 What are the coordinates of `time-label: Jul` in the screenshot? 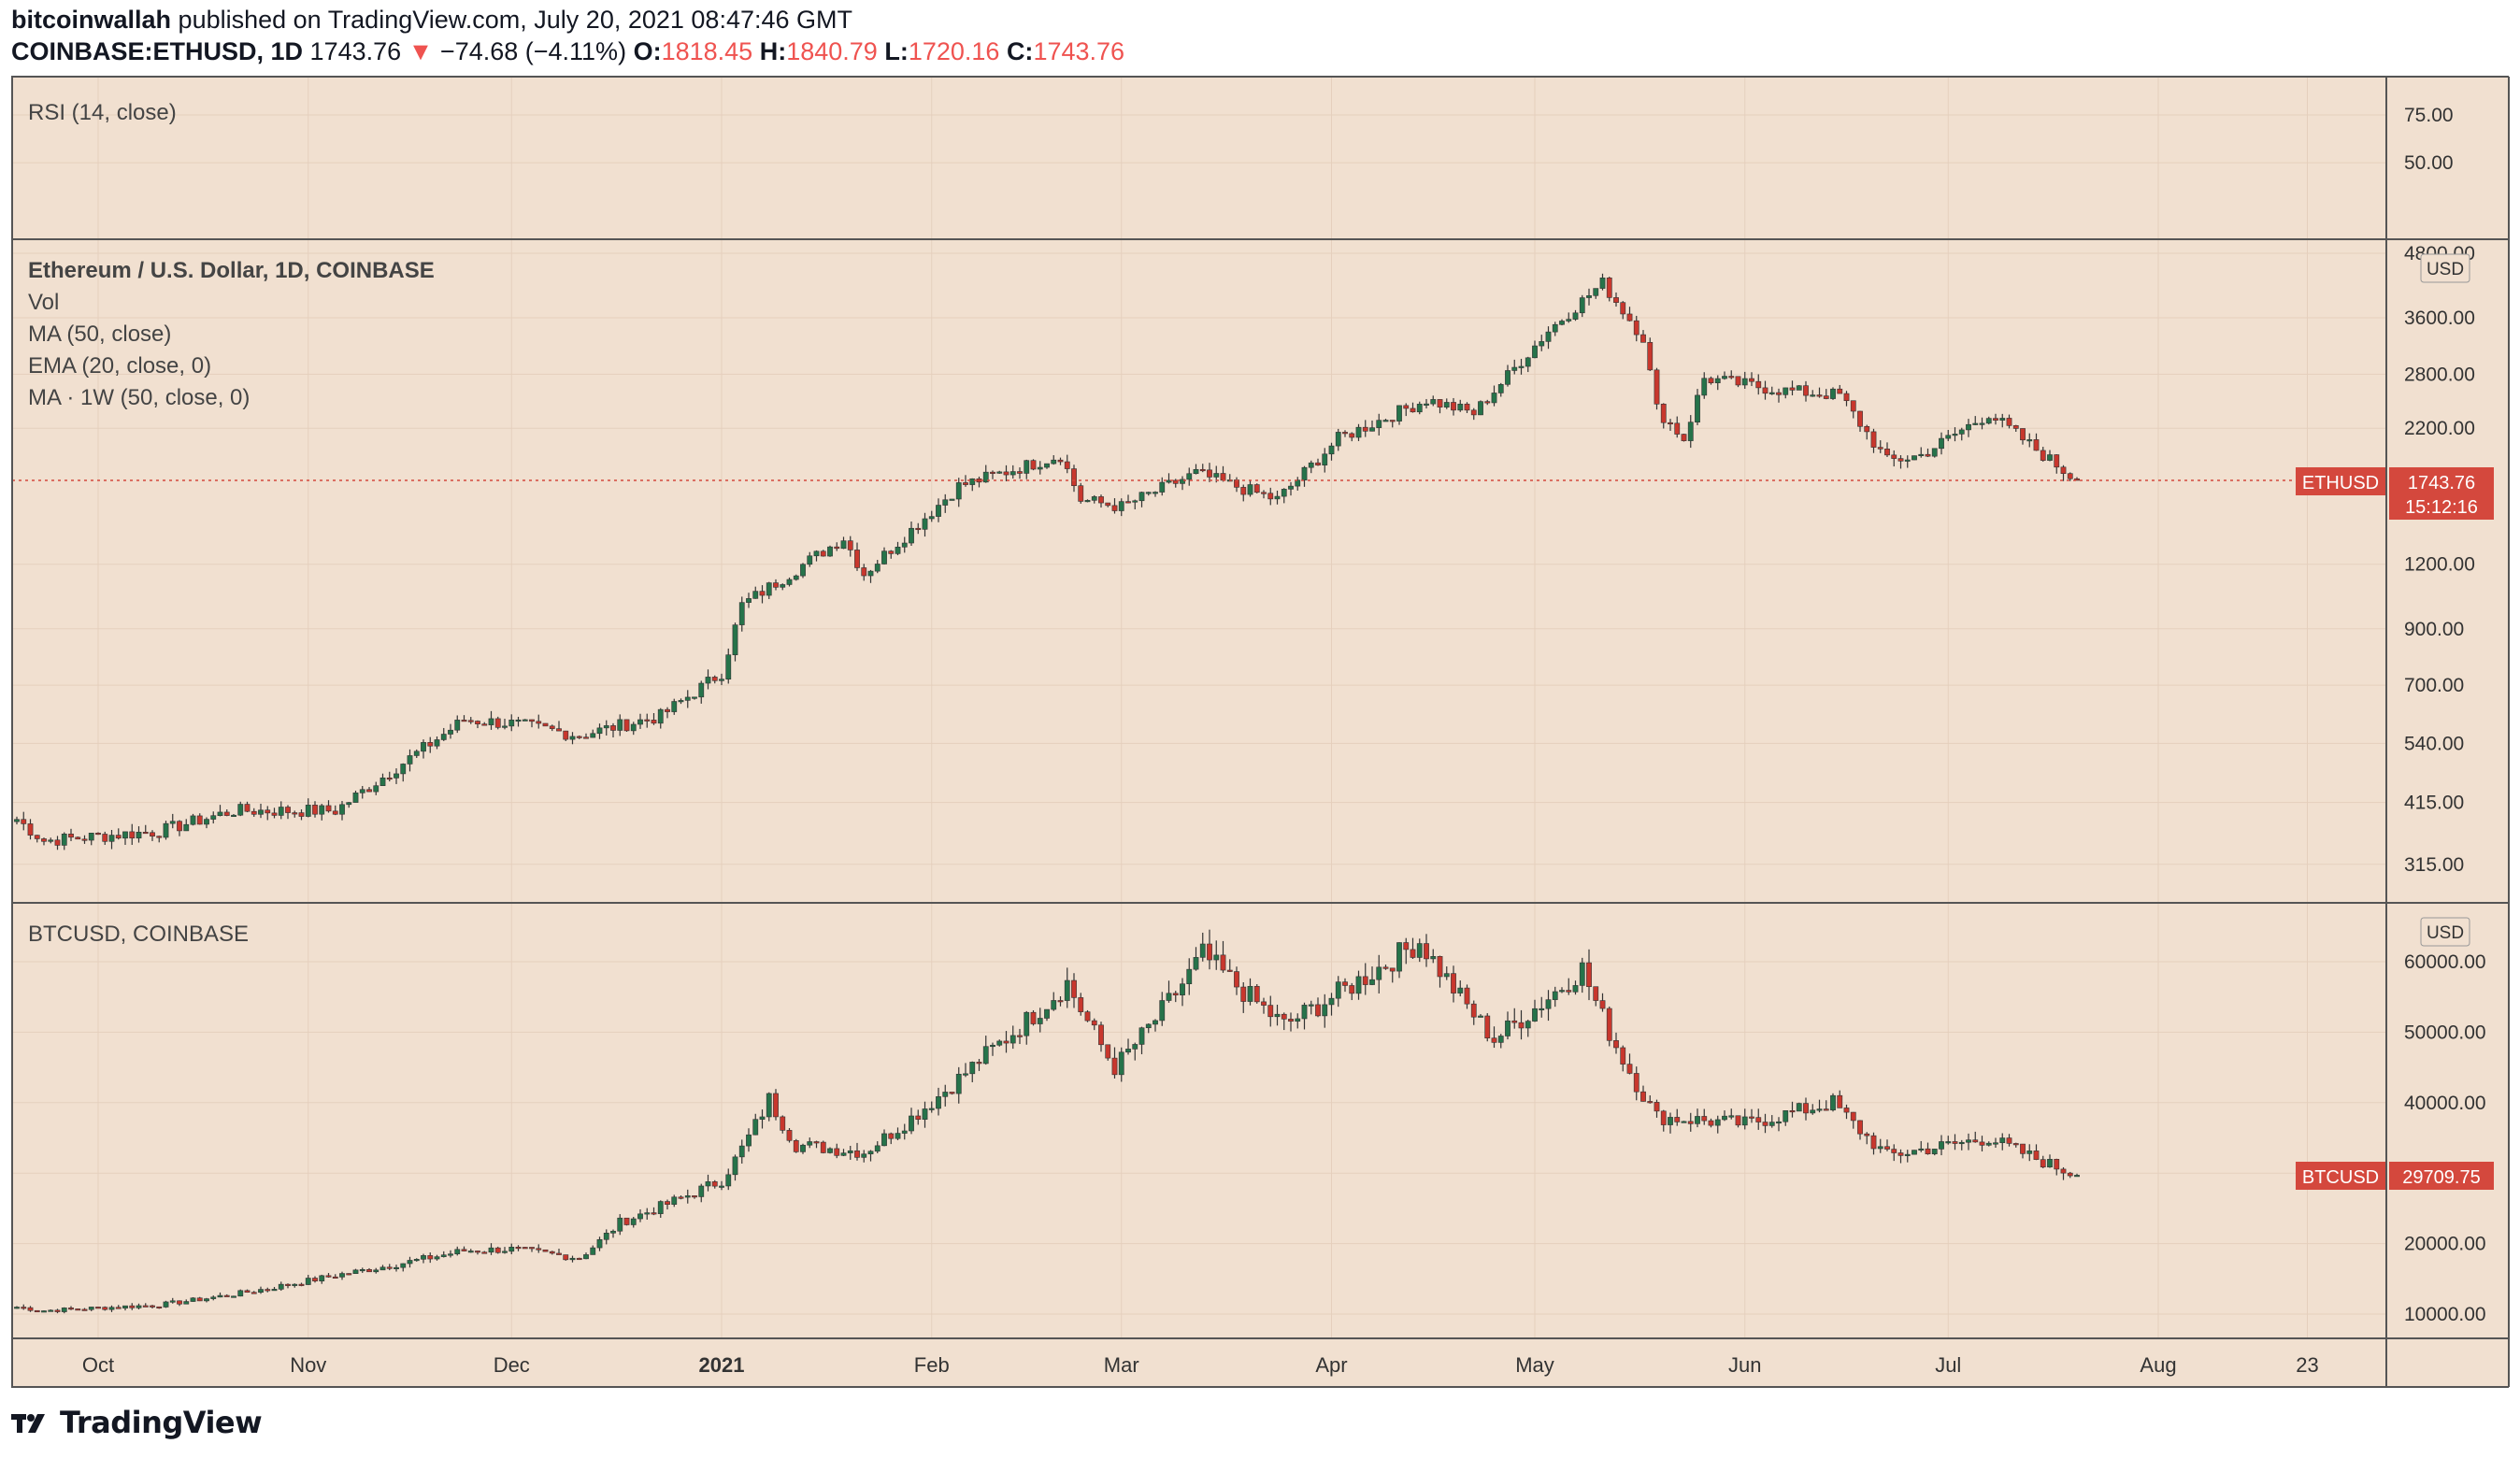 It's located at (1948, 1365).